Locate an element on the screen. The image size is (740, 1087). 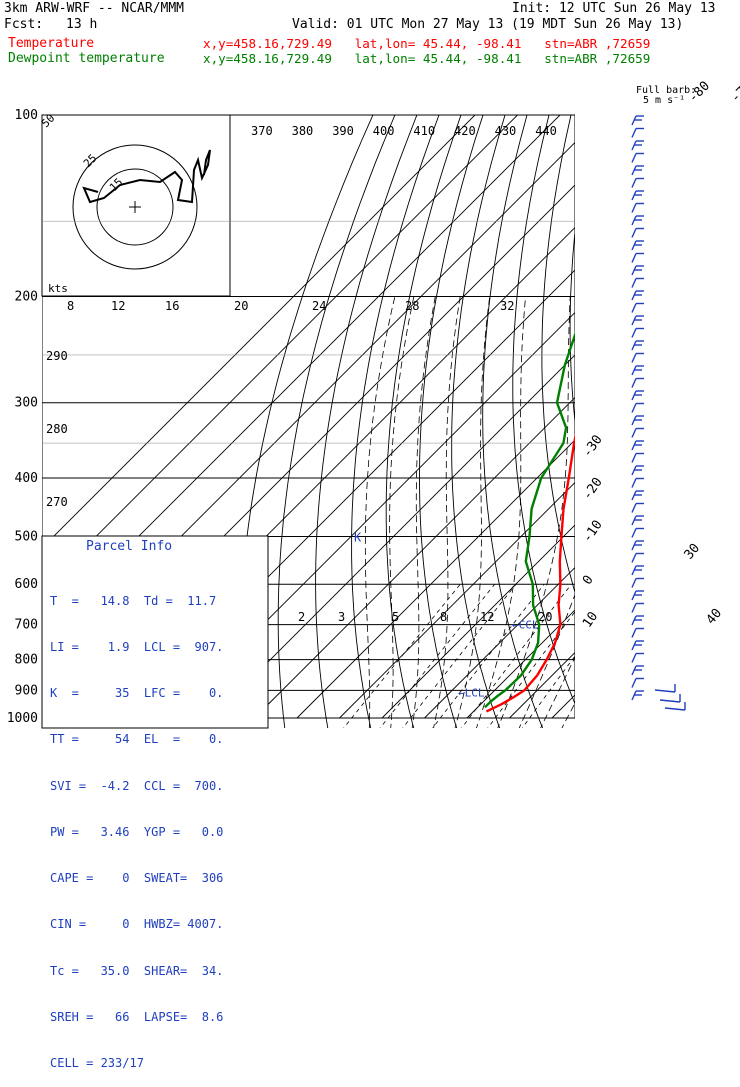
theta-label: 270 is located at coordinates (57, 502).